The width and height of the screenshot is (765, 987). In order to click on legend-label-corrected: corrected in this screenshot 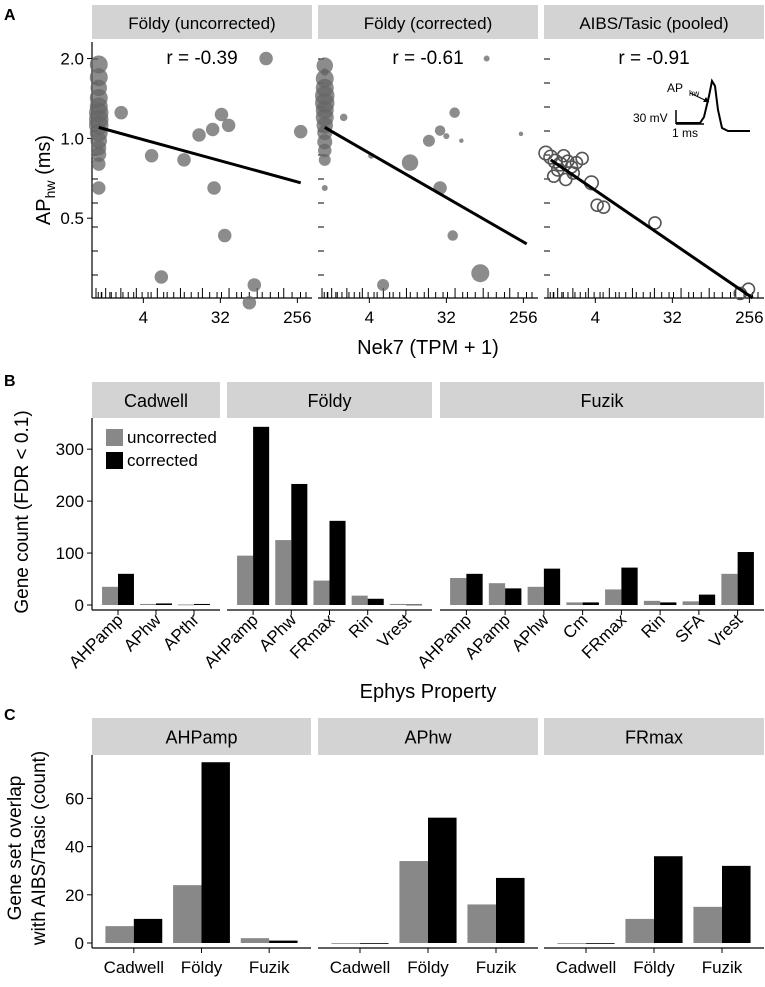, I will do `click(162, 460)`.